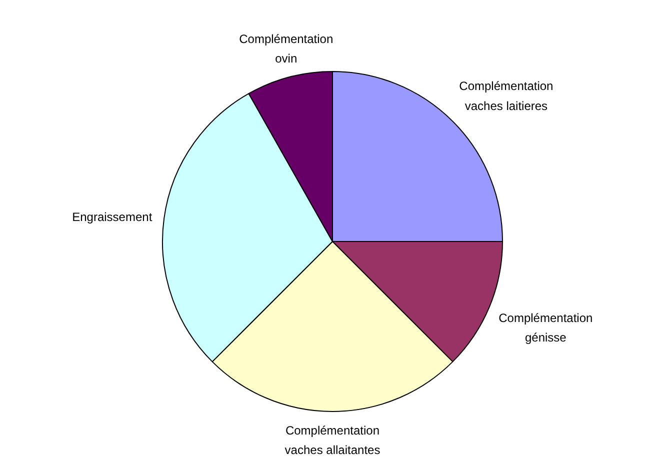  Describe the element at coordinates (545, 328) in the screenshot. I see `slice-label: Complémentation génisse` at that location.